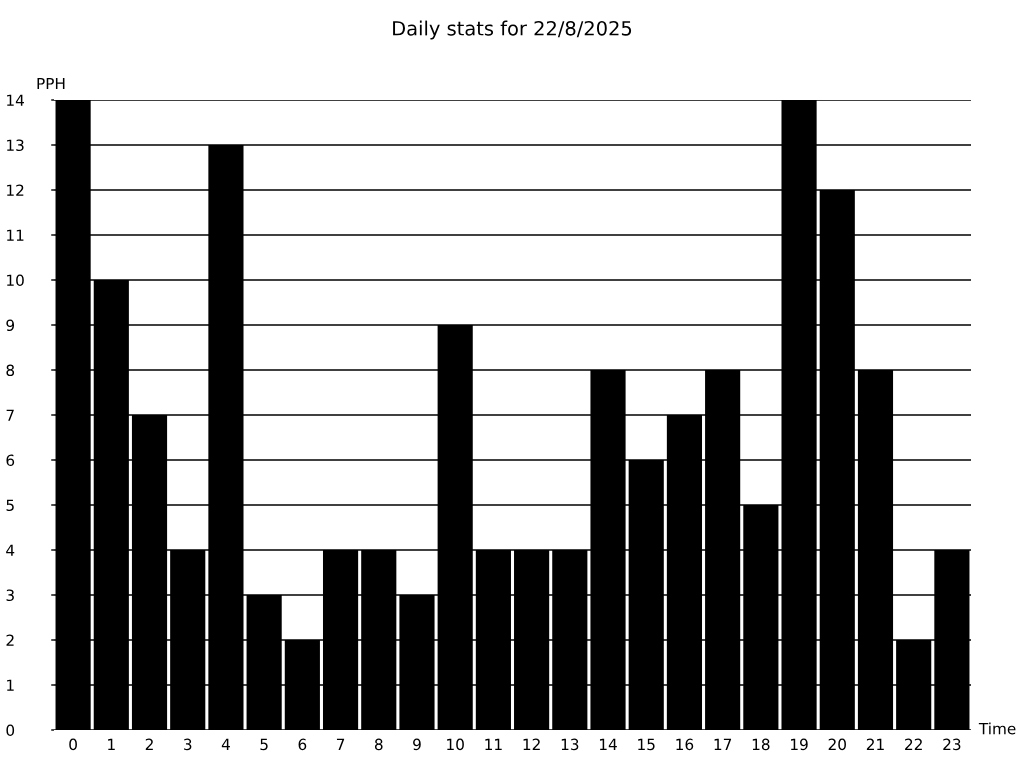 The width and height of the screenshot is (1024, 768). Describe the element at coordinates (10, 415) in the screenshot. I see `y-tick-label: 7` at that location.